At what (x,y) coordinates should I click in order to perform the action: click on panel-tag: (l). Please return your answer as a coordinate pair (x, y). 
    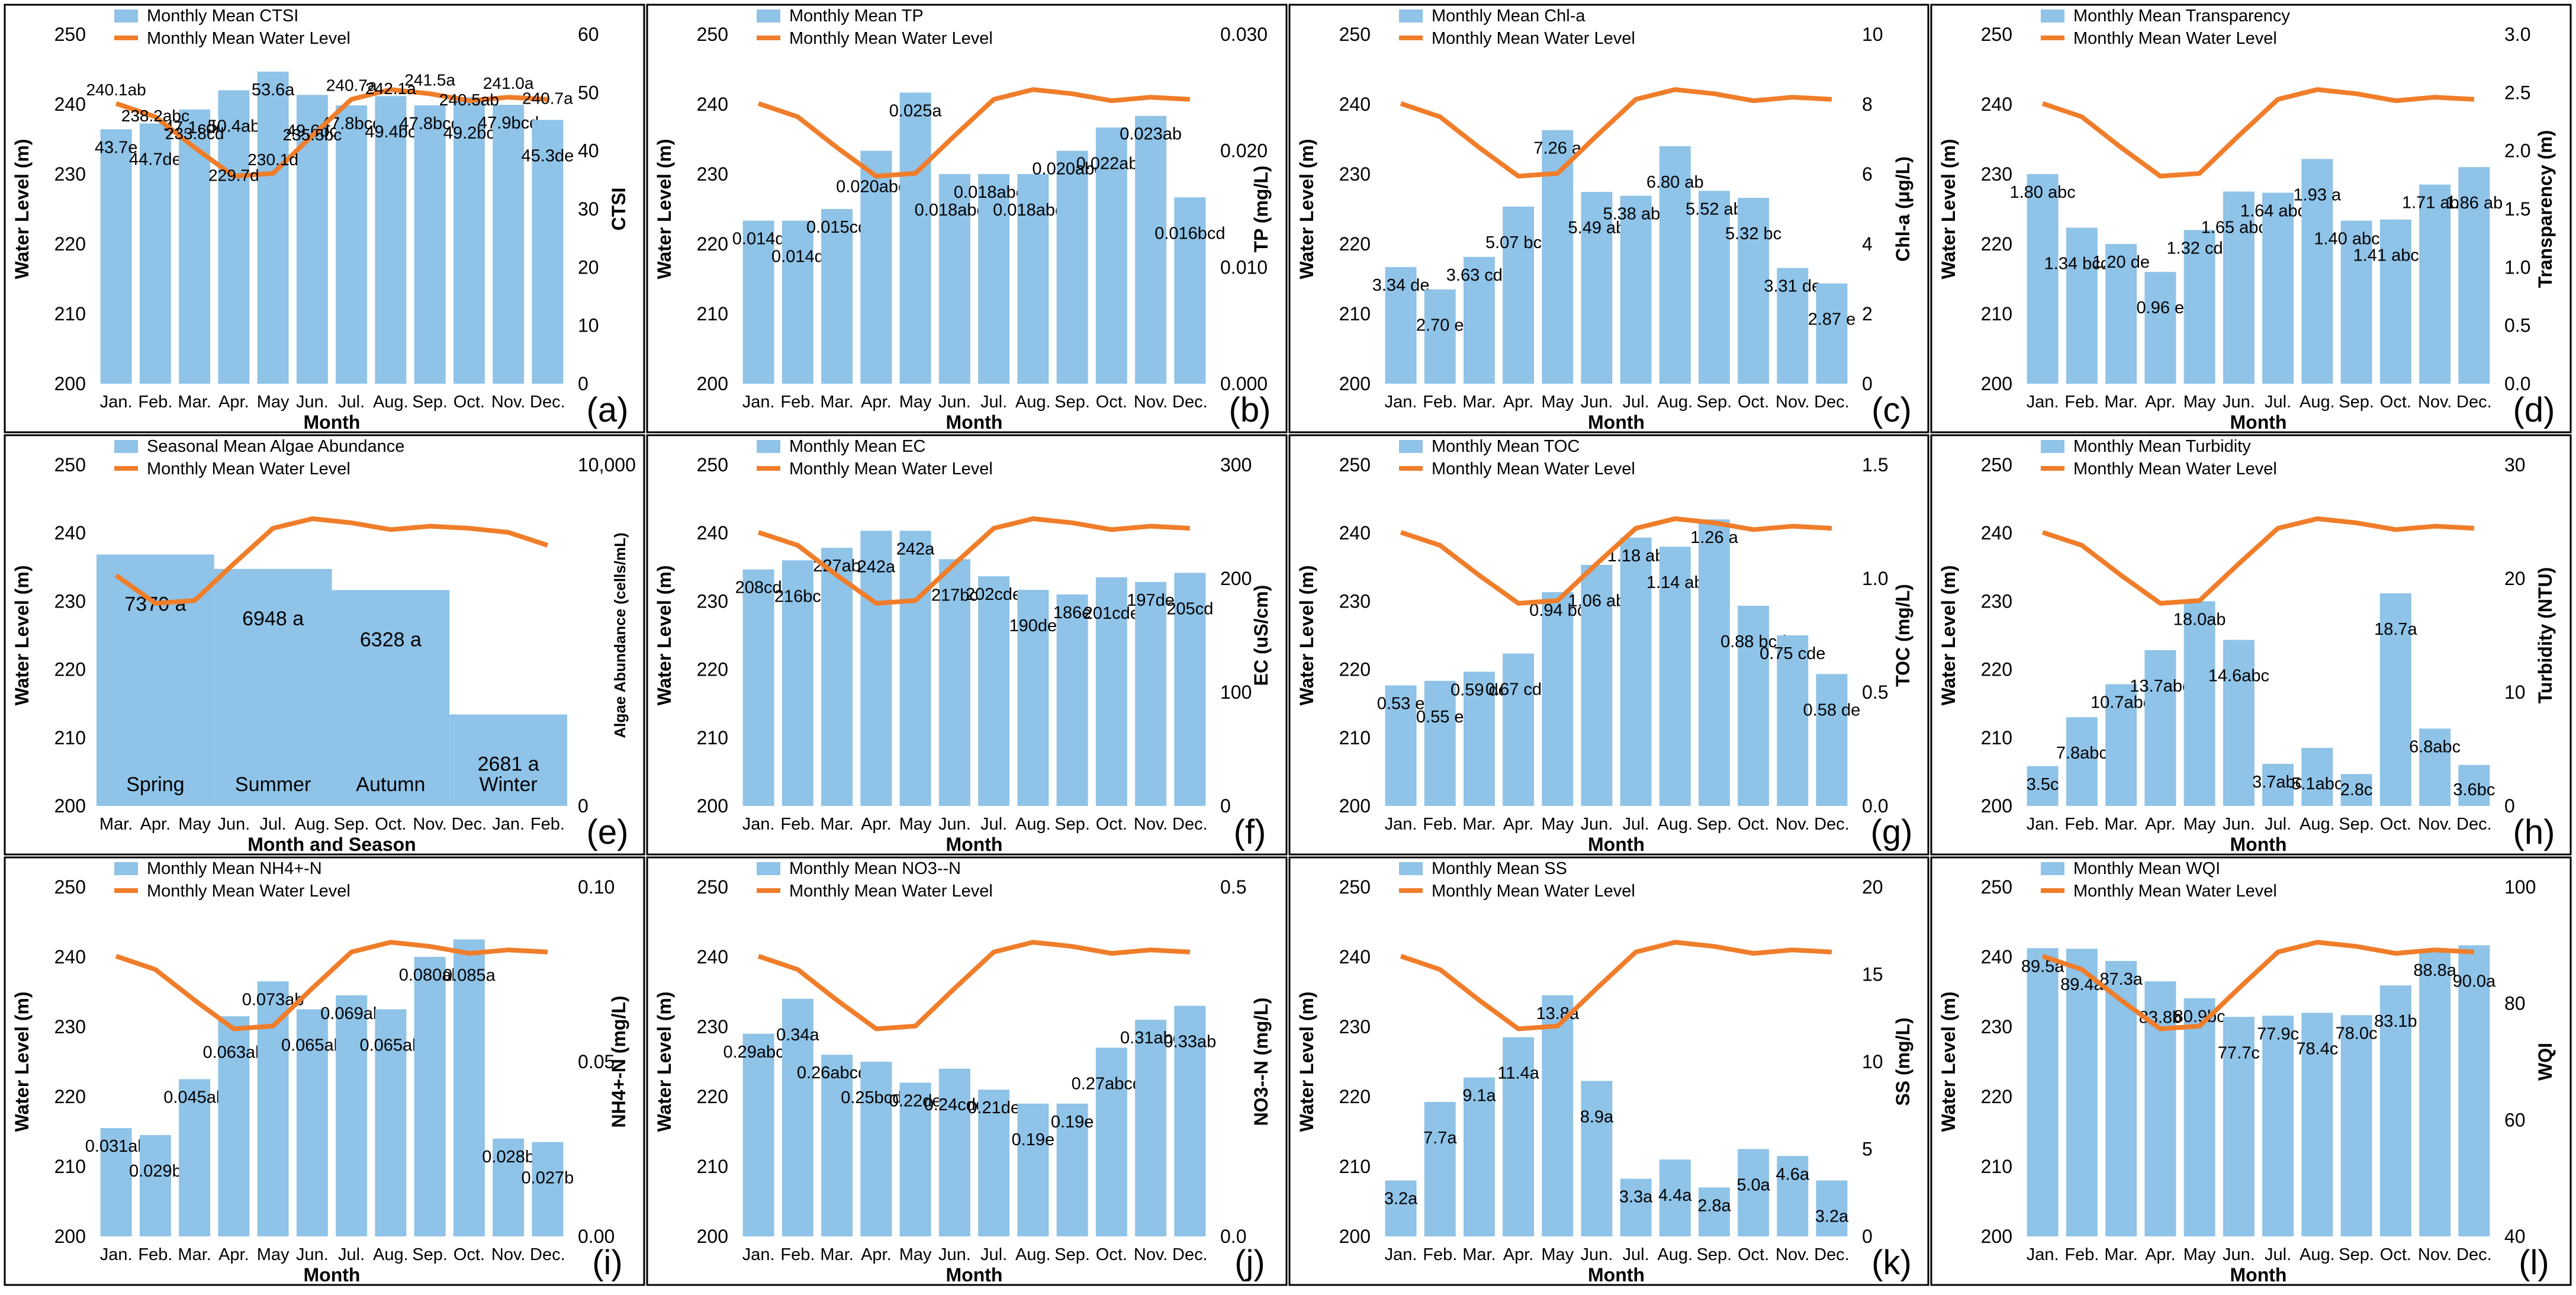
    Looking at the image, I should click on (2534, 1262).